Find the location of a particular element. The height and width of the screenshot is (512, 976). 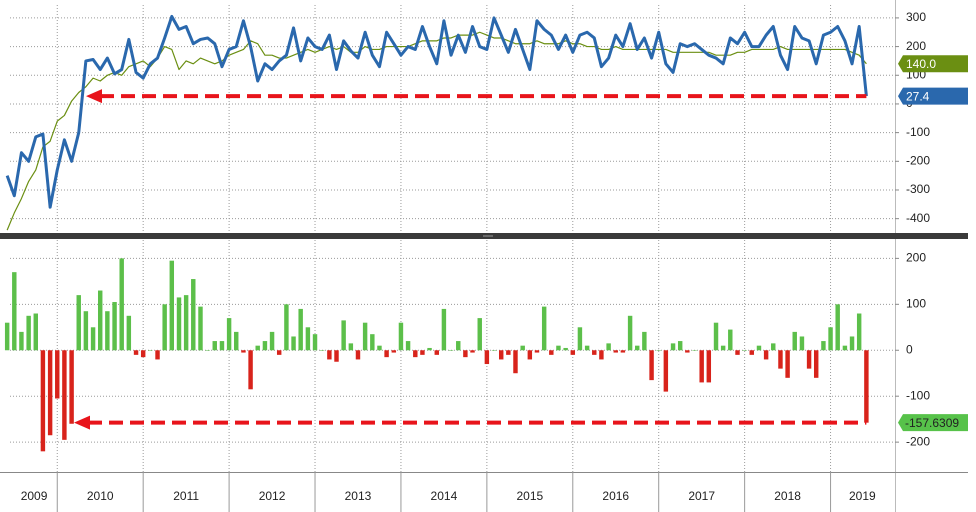

x-tick-label: 2014 is located at coordinates (444, 496).